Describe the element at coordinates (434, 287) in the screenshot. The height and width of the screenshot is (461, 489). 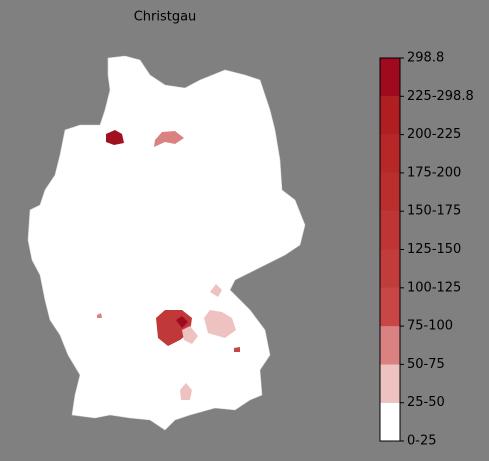
I see `colorbar-label: 100-125` at that location.